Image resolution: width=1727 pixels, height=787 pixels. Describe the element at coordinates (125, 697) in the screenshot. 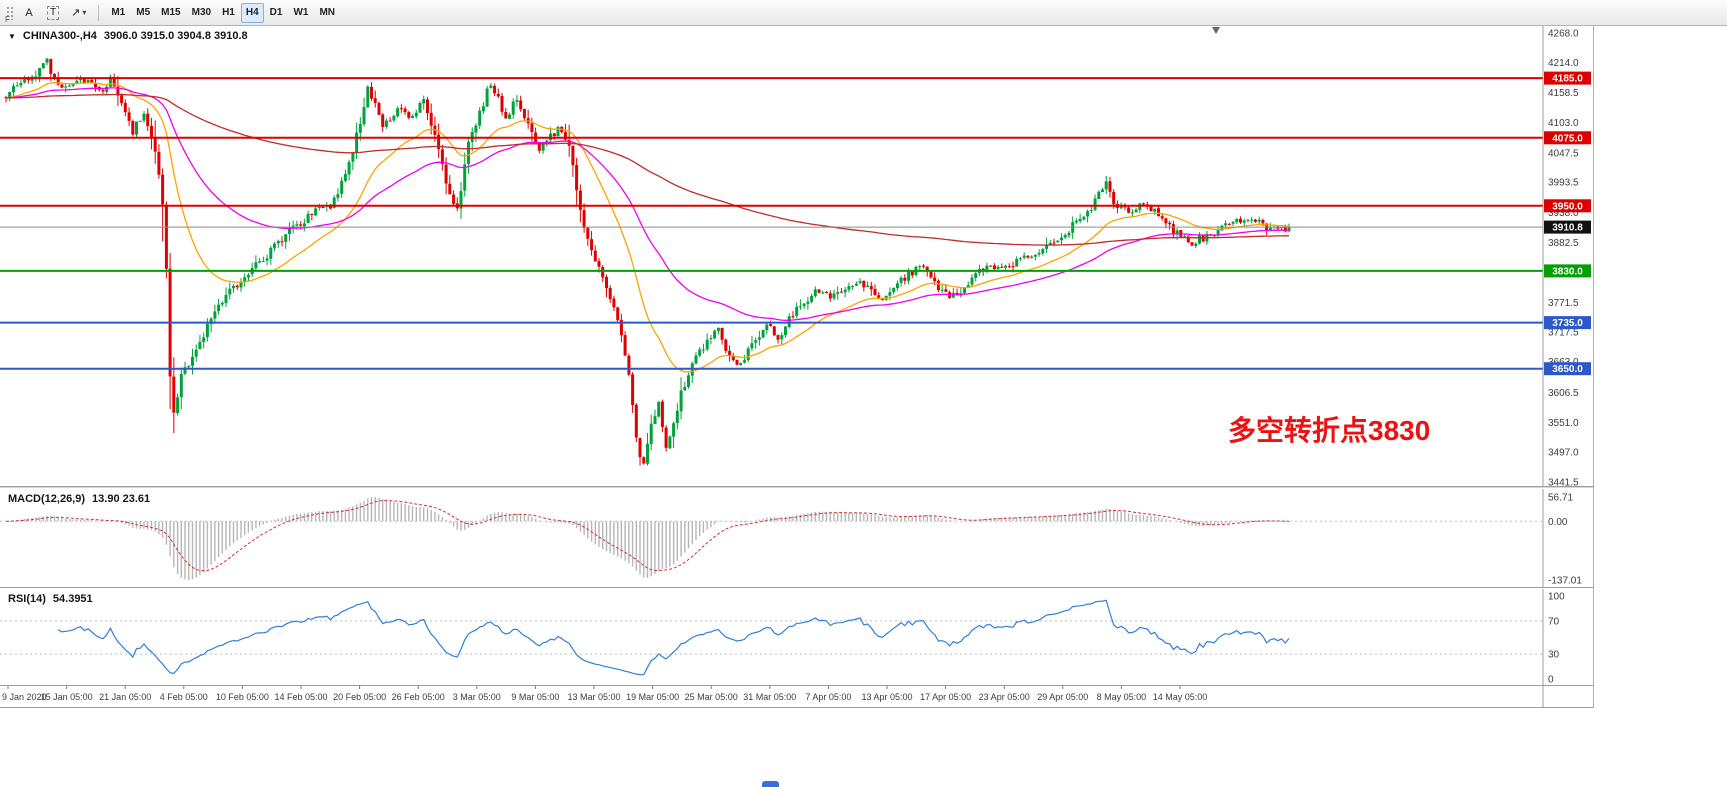

I see `svg-text: 21 Jan 05:00` at that location.